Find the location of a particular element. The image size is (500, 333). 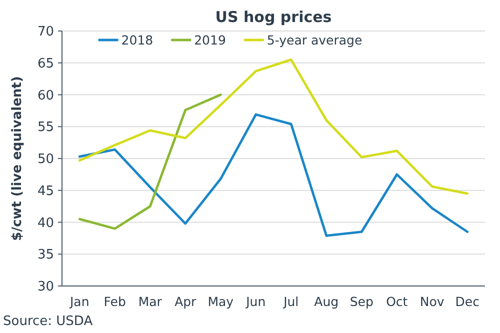

legend-label: 2018 is located at coordinates (137, 40).